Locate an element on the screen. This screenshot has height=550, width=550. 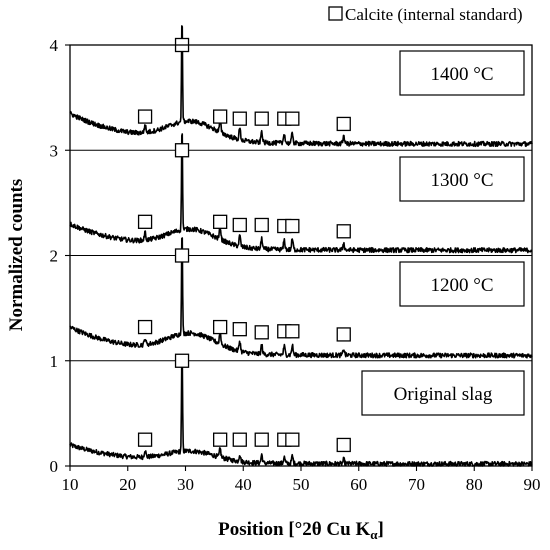
x-tick-label: 50 is located at coordinates (301, 484).